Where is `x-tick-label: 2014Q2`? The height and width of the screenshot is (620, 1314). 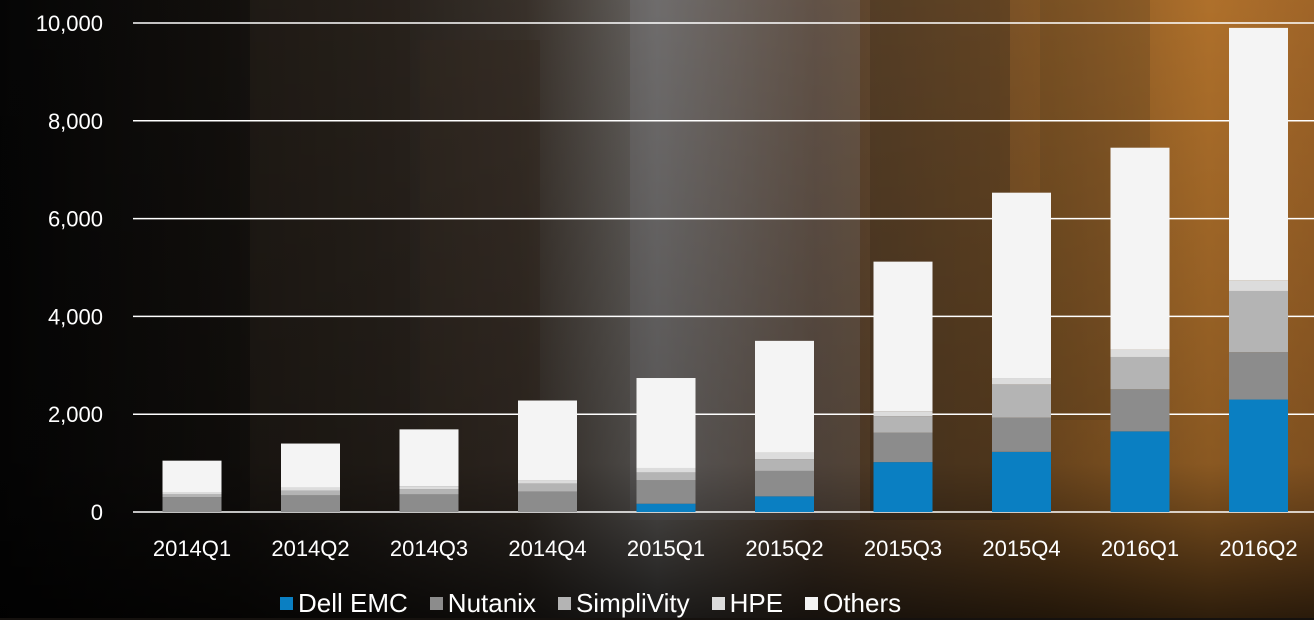
x-tick-label: 2014Q2 is located at coordinates (310, 548).